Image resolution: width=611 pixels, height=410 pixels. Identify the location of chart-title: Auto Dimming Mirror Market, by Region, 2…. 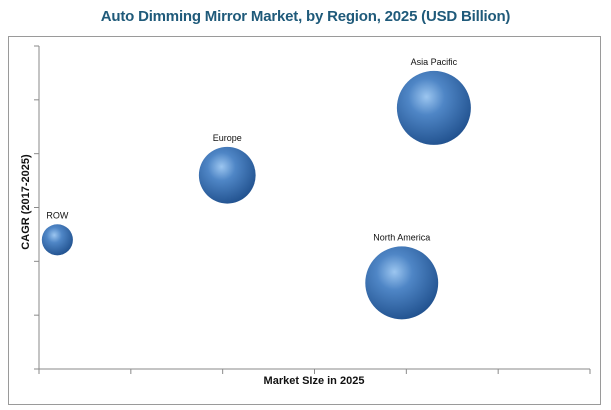
(305, 16).